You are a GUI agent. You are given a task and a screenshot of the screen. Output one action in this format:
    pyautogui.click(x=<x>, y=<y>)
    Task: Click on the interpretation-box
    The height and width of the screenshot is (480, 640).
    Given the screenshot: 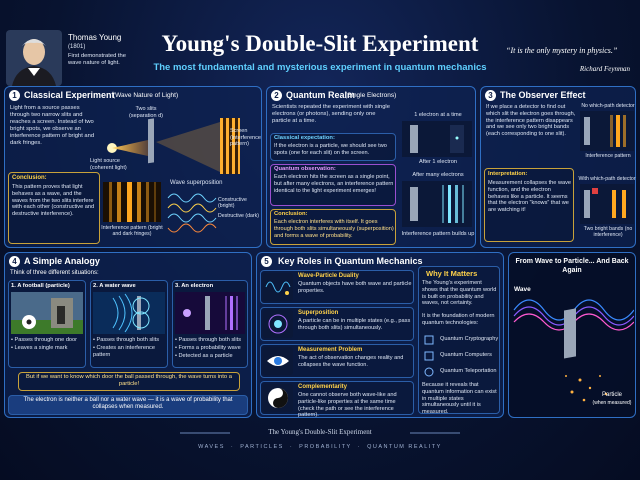 What is the action you would take?
    pyautogui.click(x=529, y=205)
    